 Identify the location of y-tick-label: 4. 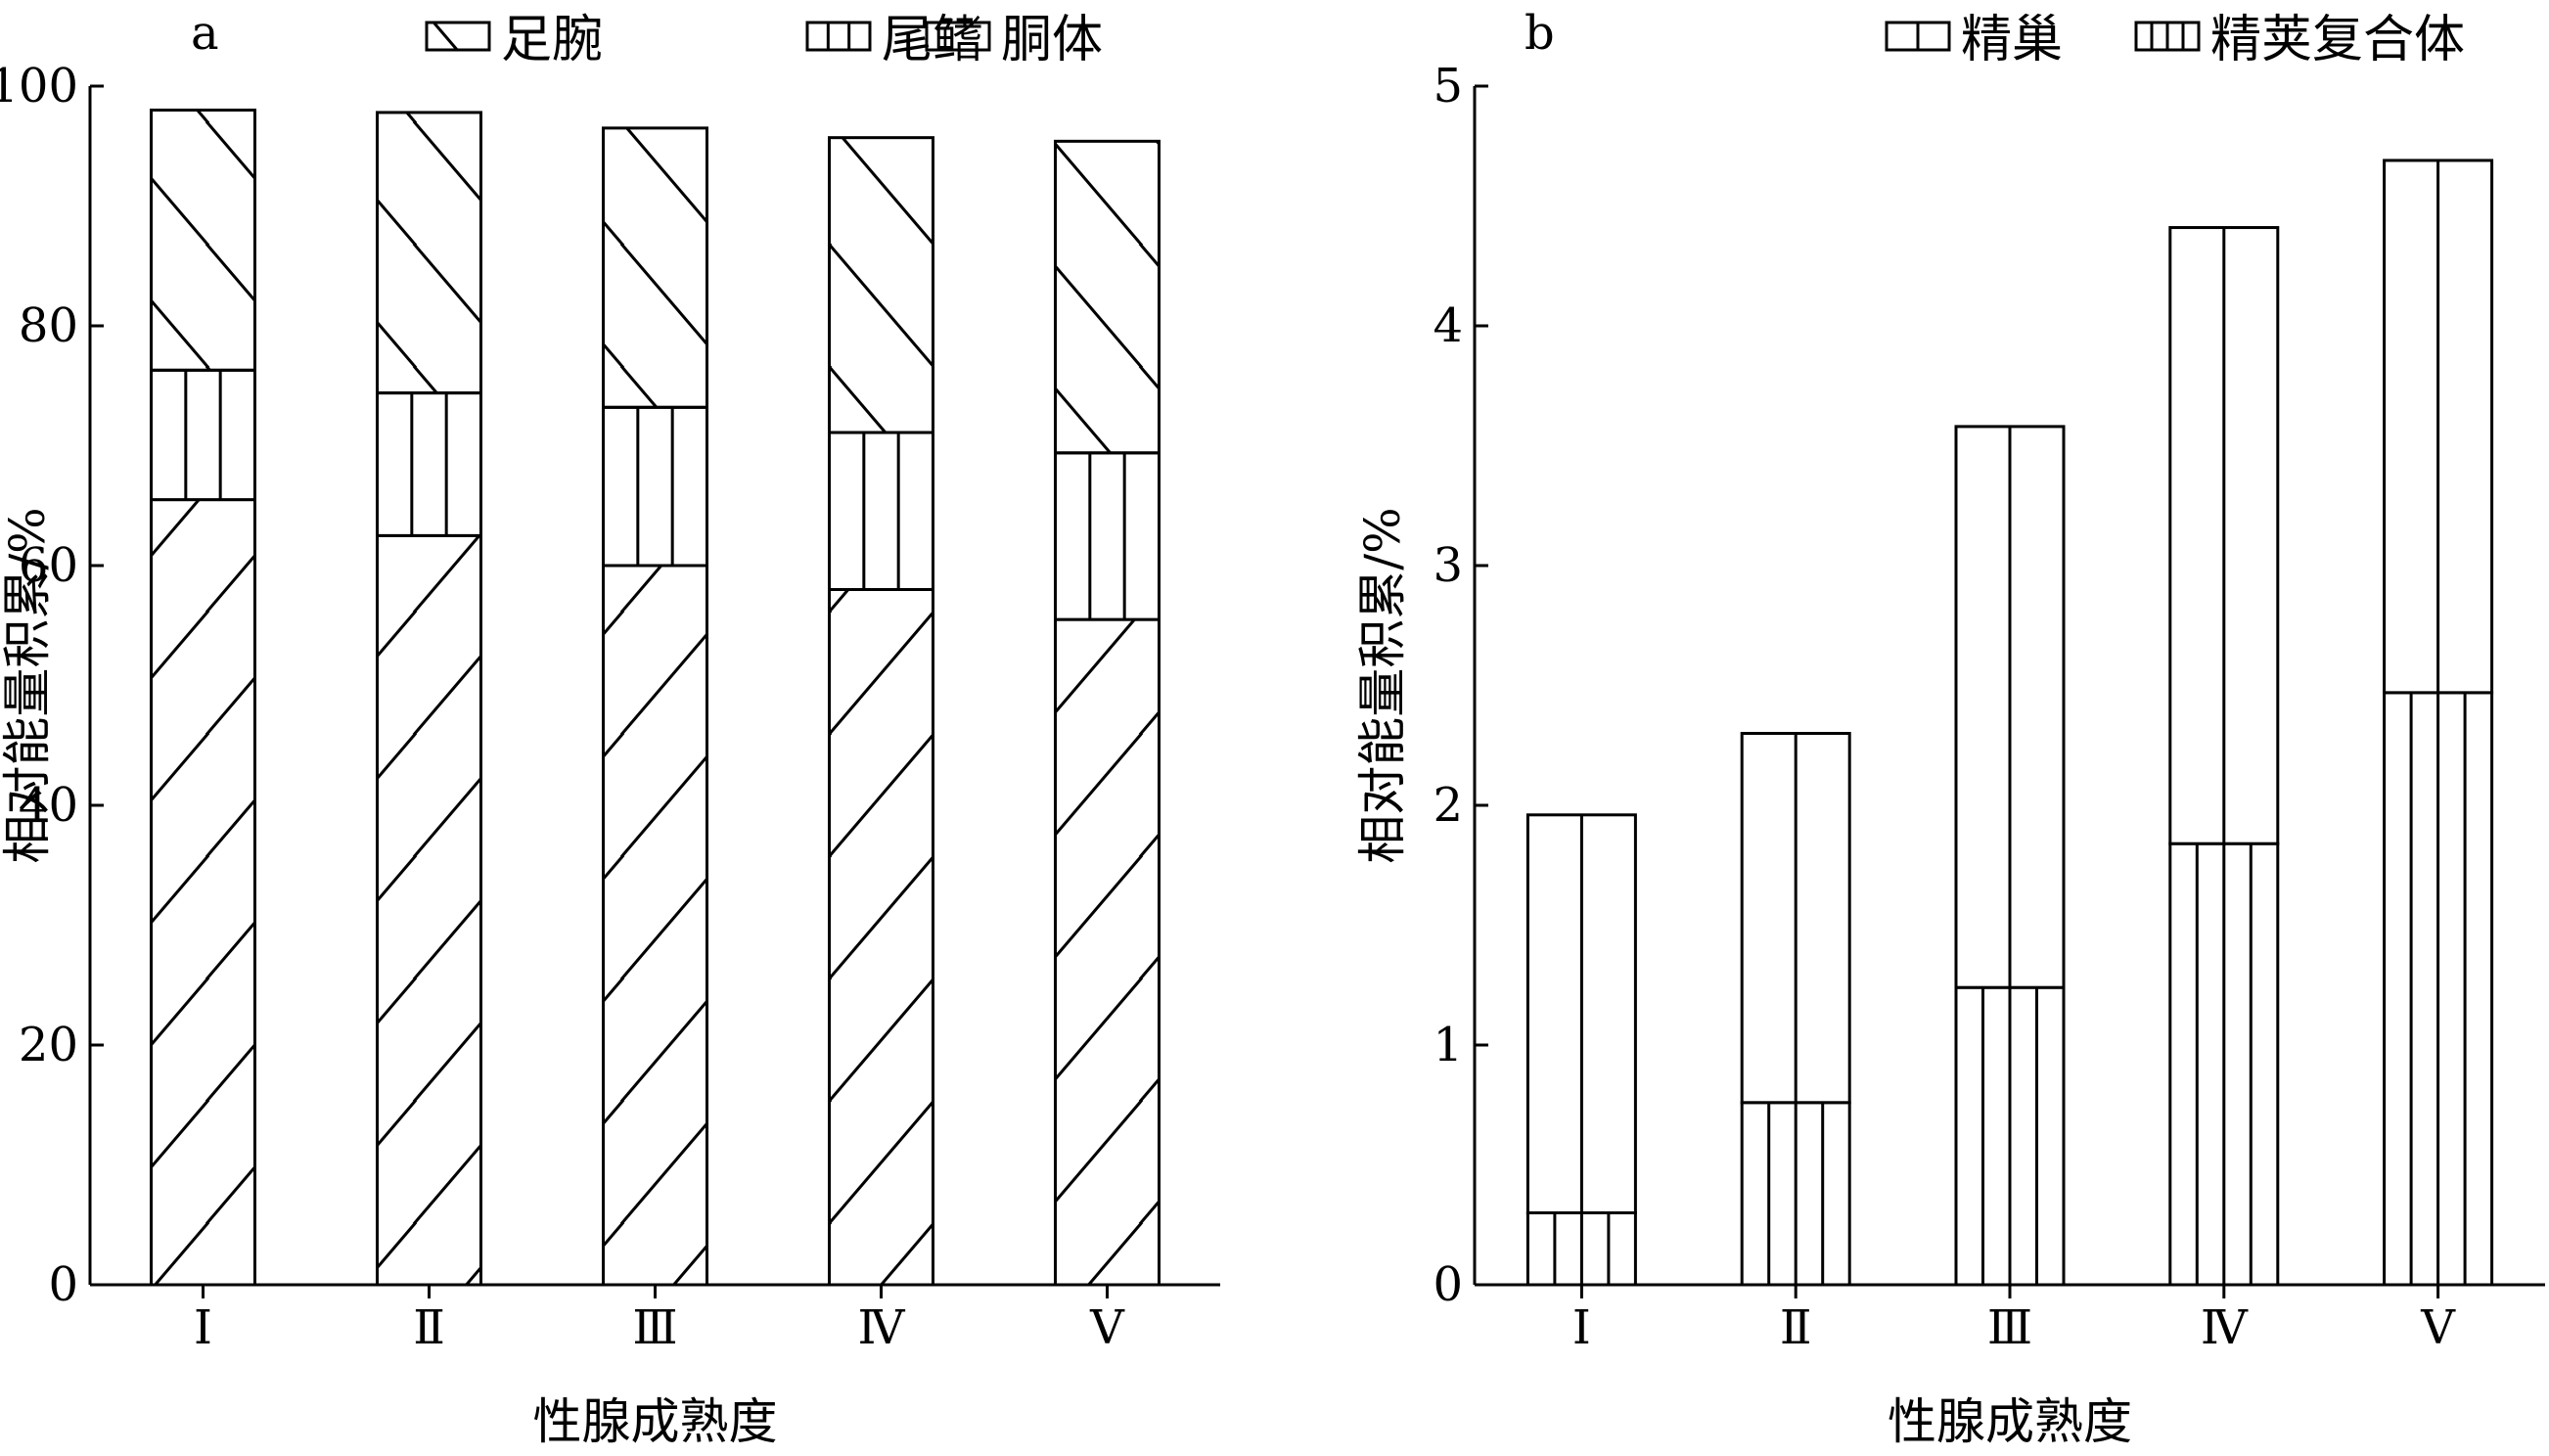
(1448, 325).